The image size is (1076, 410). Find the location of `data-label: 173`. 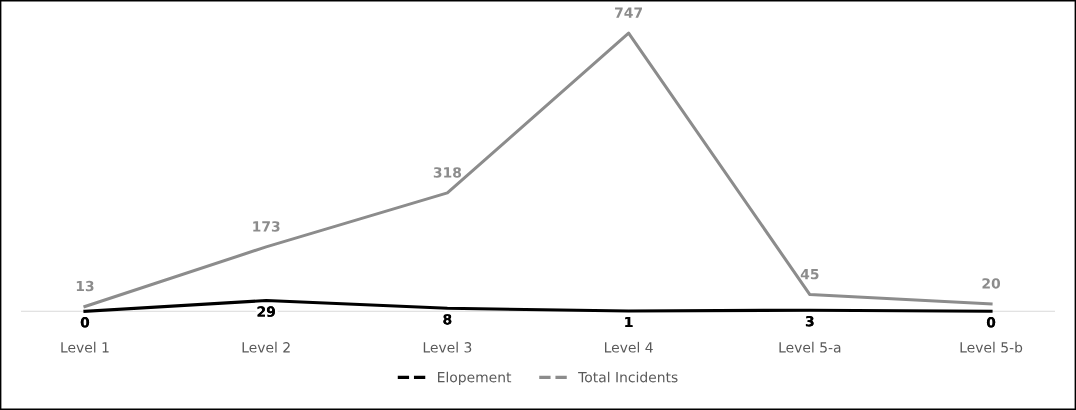

data-label: 173 is located at coordinates (266, 226).